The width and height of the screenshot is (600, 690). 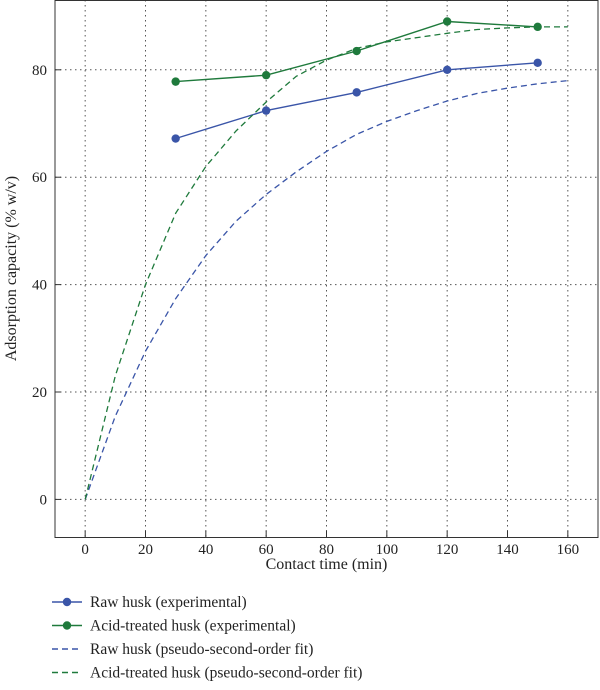 I want to click on x-tick-label: 100, so click(x=387, y=550).